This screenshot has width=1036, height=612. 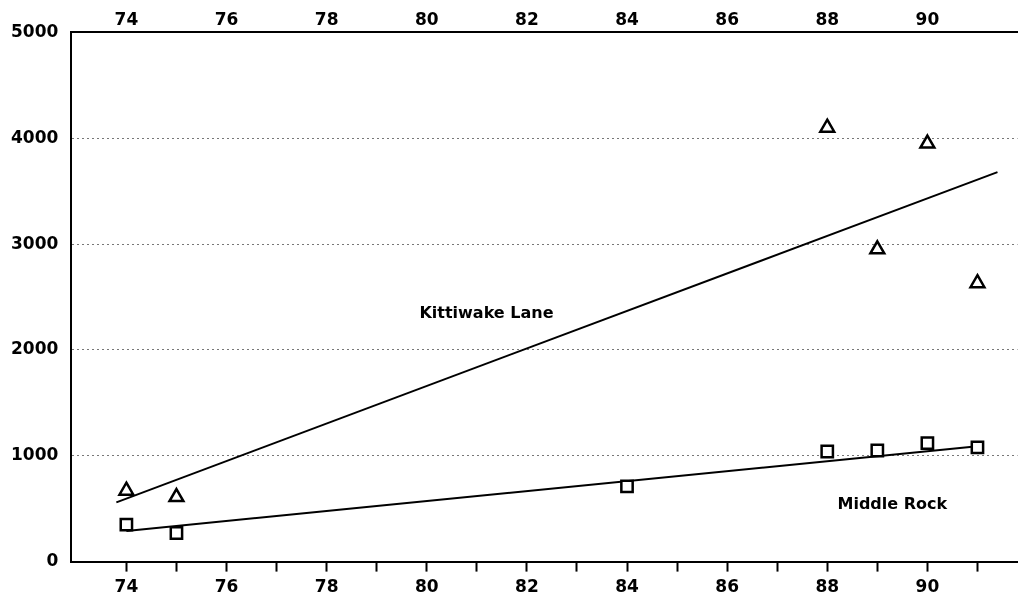 I want to click on y-tick-label: 3000, so click(x=34, y=242).